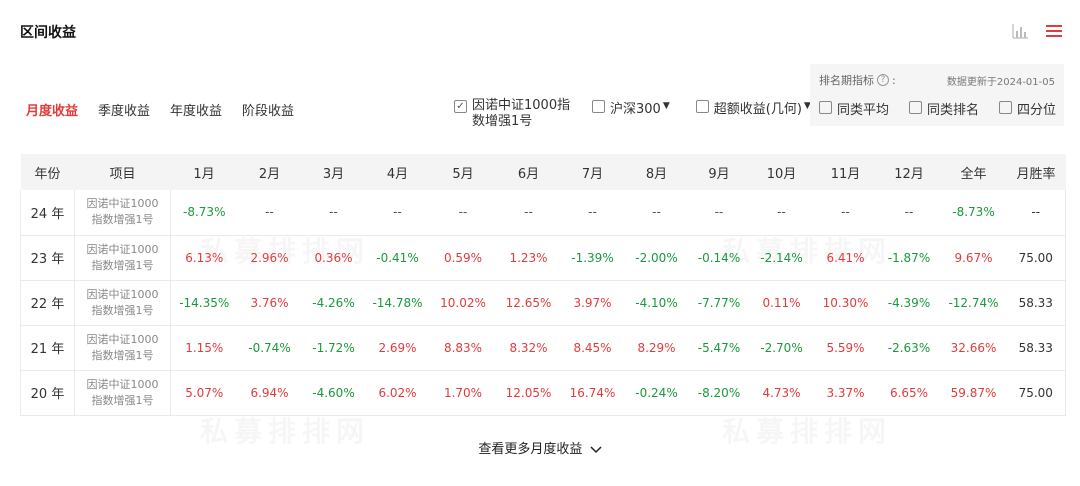 The width and height of the screenshot is (1080, 486). What do you see at coordinates (757, 109) in the screenshot?
I see `excess-return-label: 超额收益(几何)` at bounding box center [757, 109].